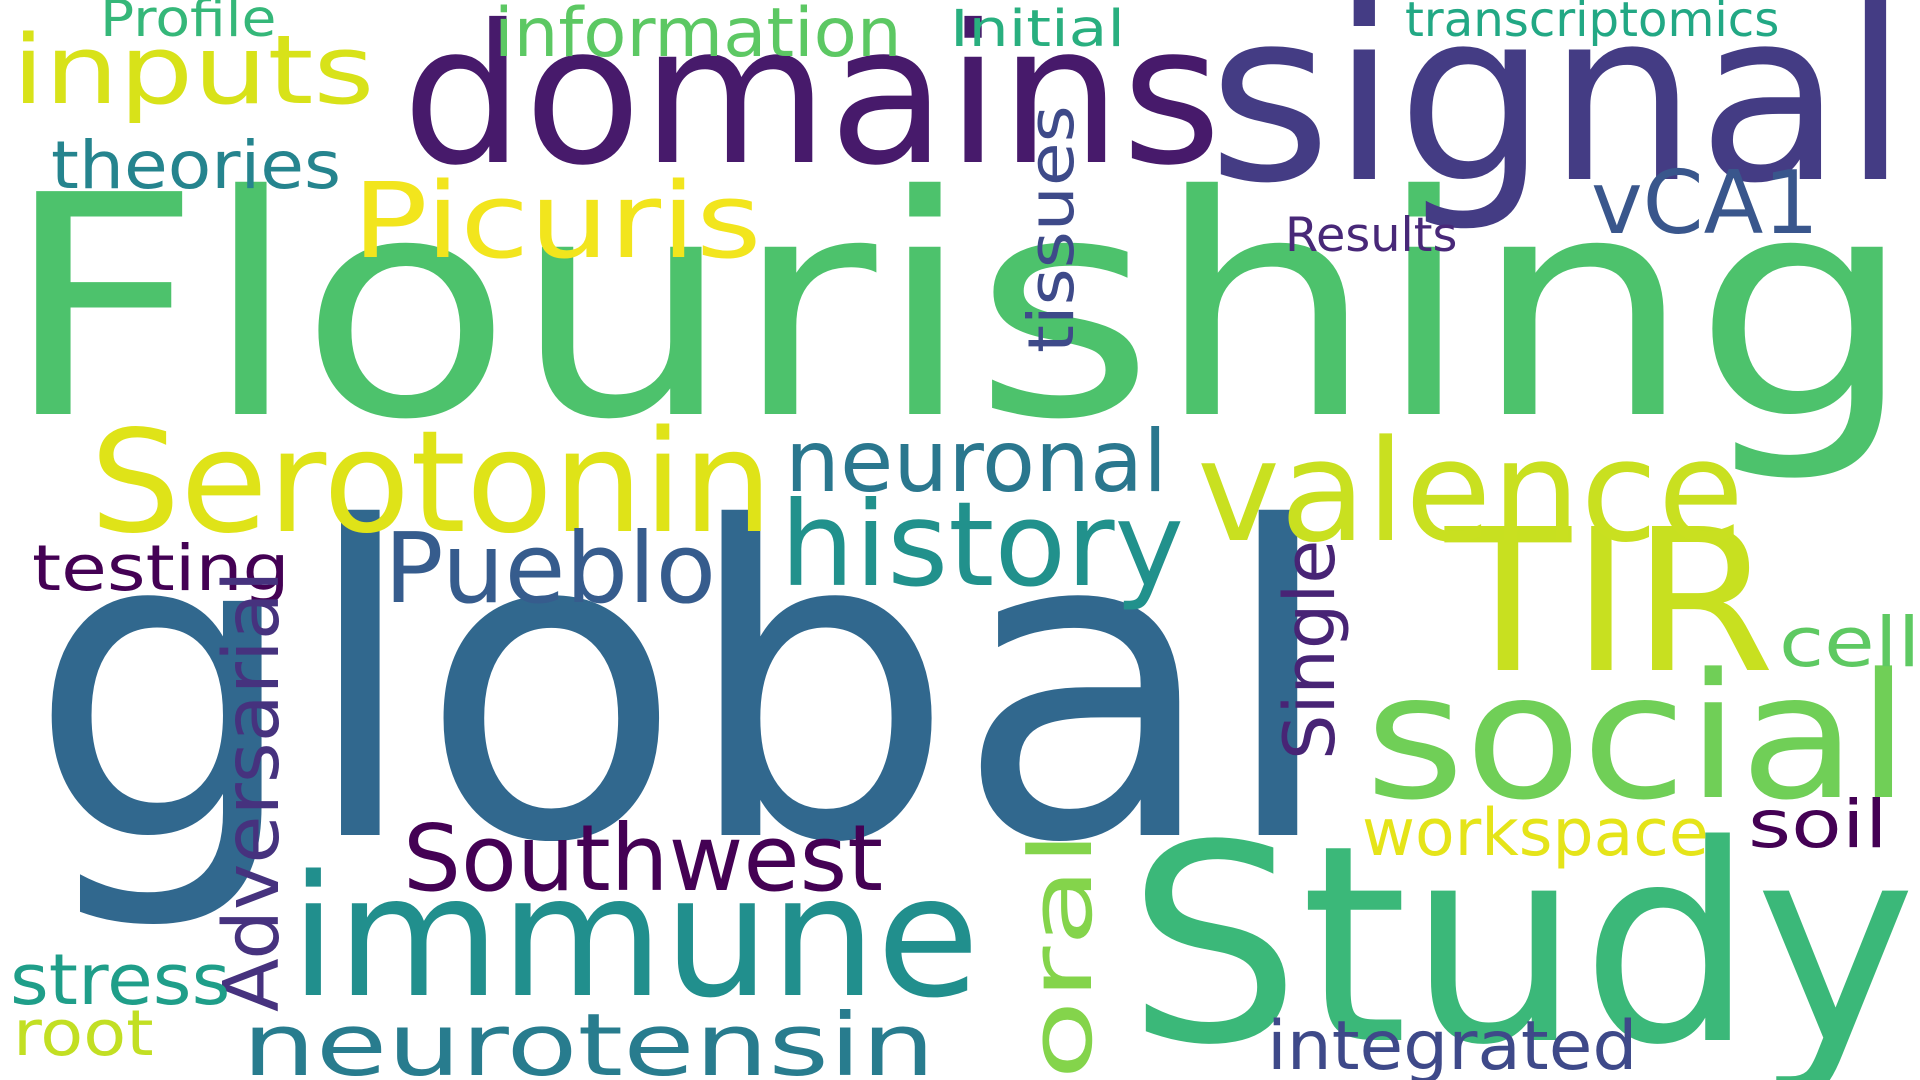 The image size is (1920, 1080). Describe the element at coordinates (1309, 649) in the screenshot. I see `word-single: Single` at that location.